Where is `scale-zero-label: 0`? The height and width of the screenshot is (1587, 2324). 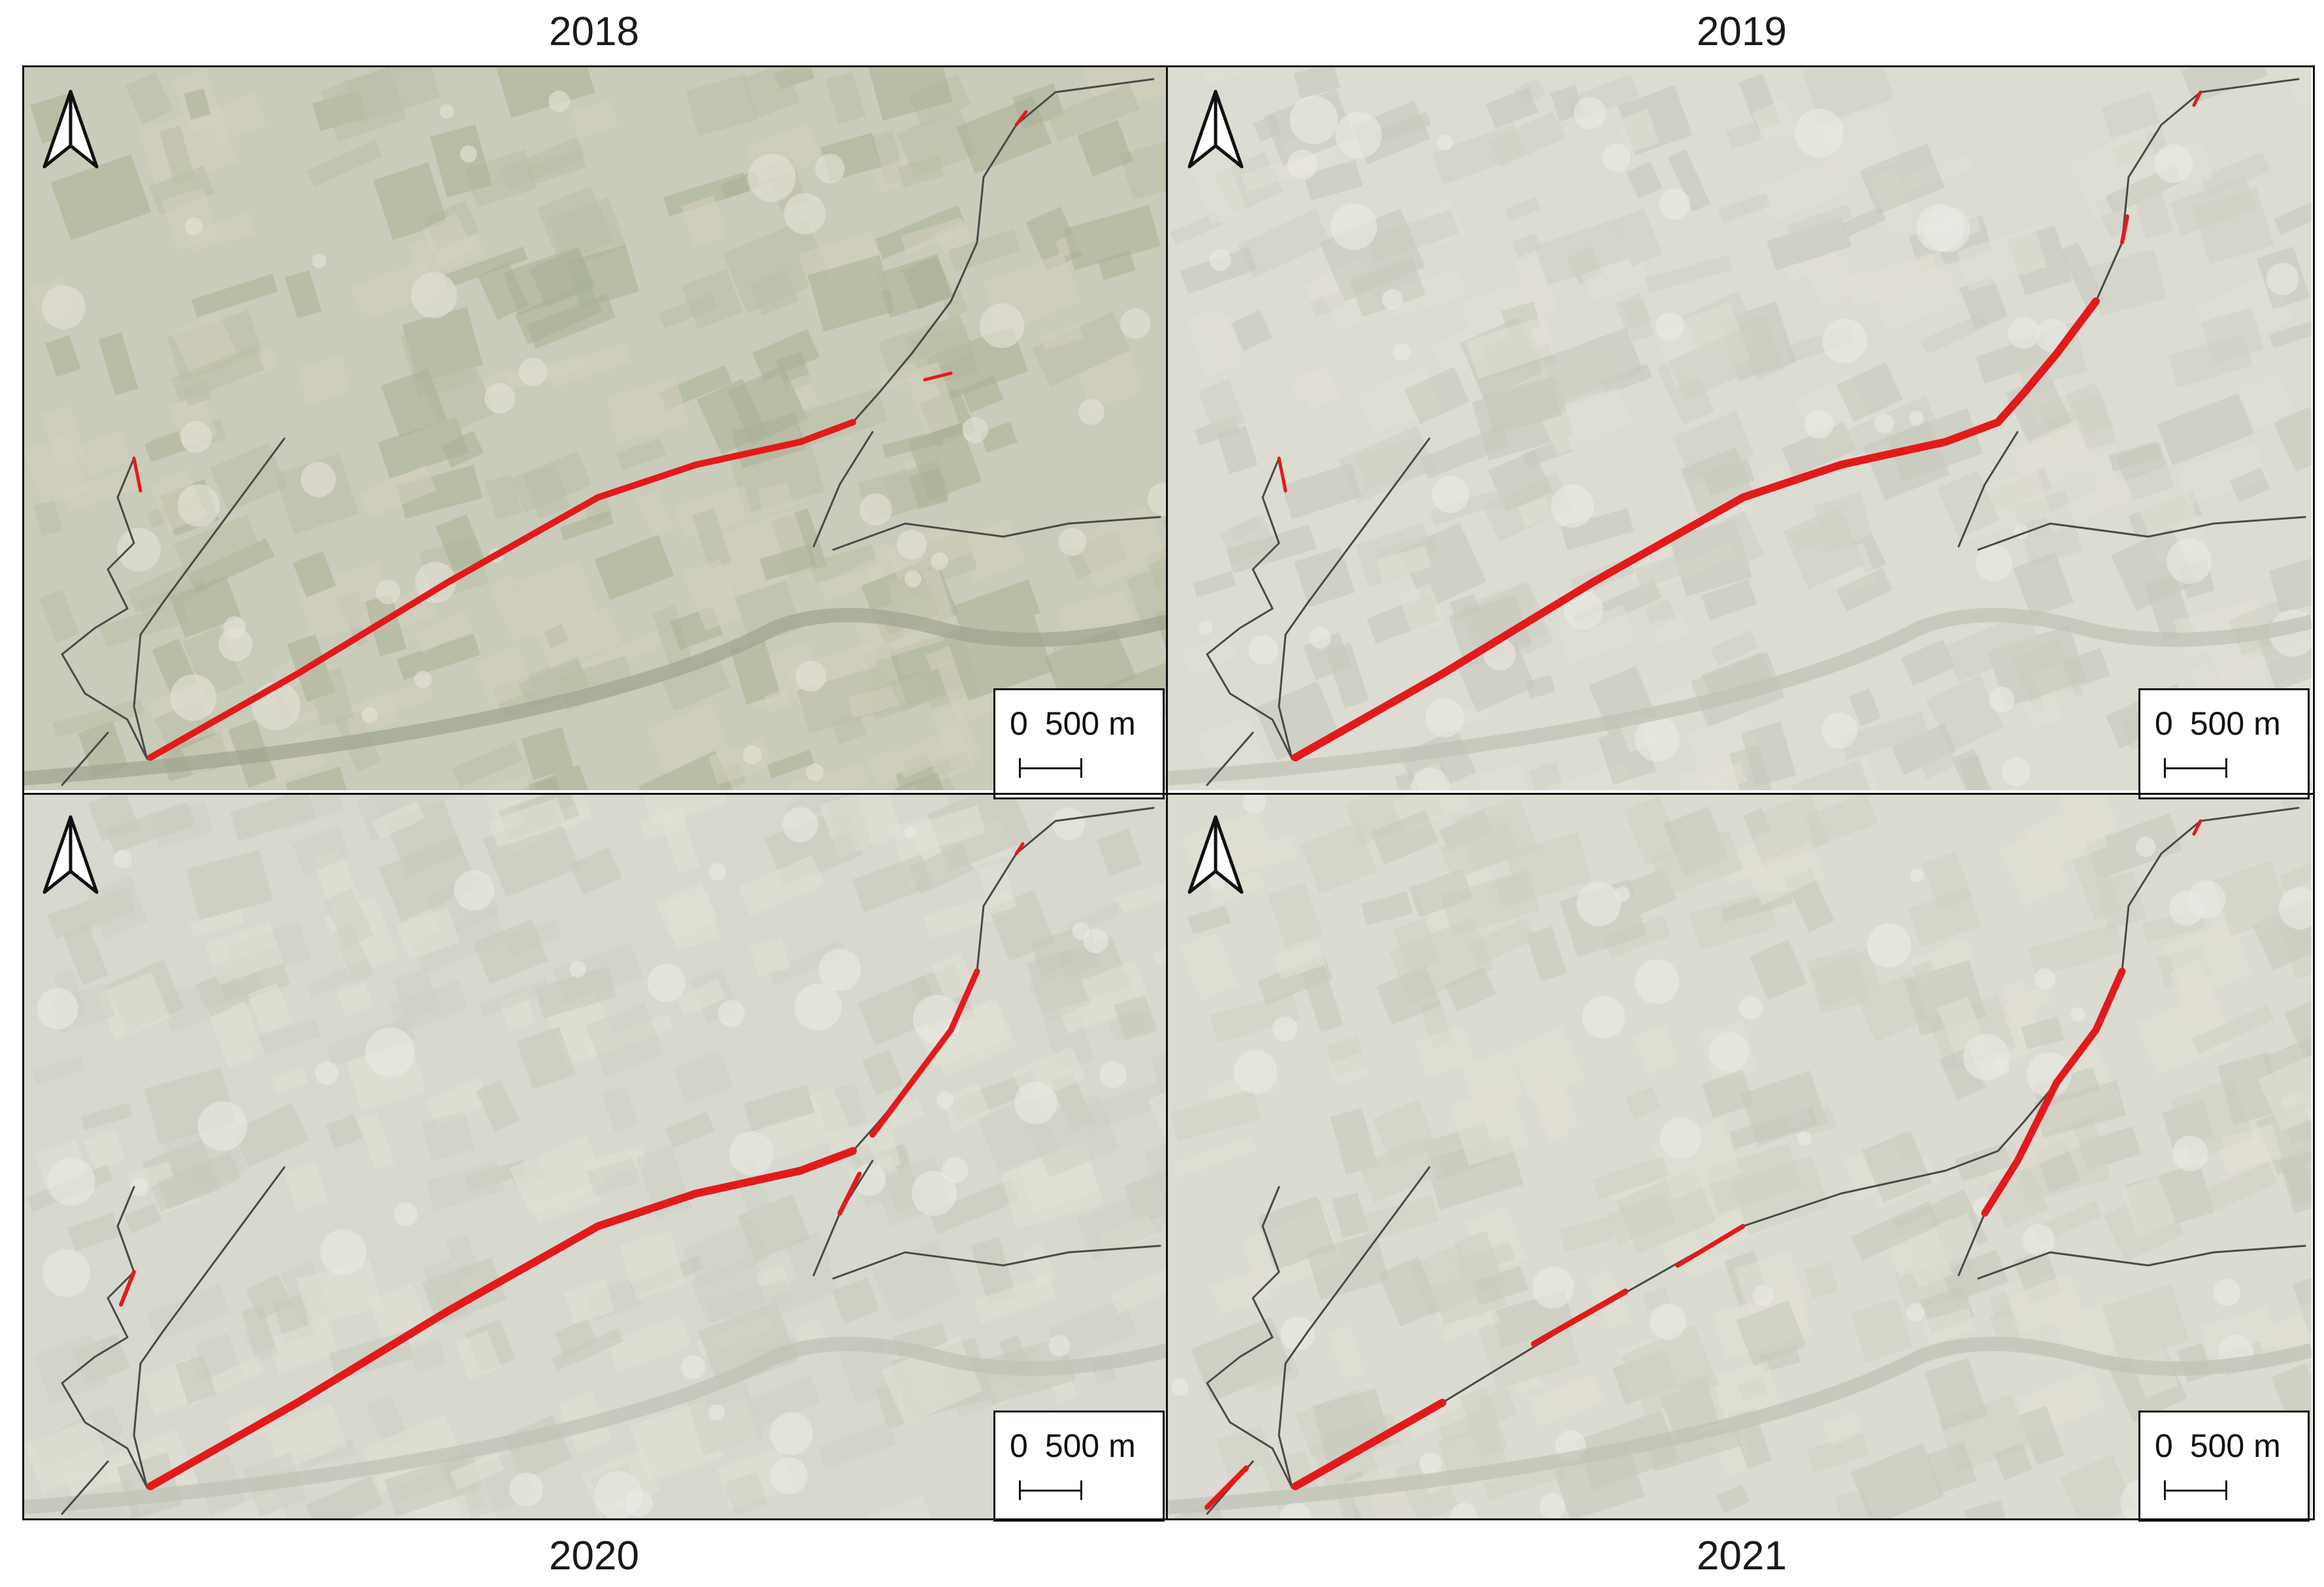 scale-zero-label: 0 is located at coordinates (1019, 1446).